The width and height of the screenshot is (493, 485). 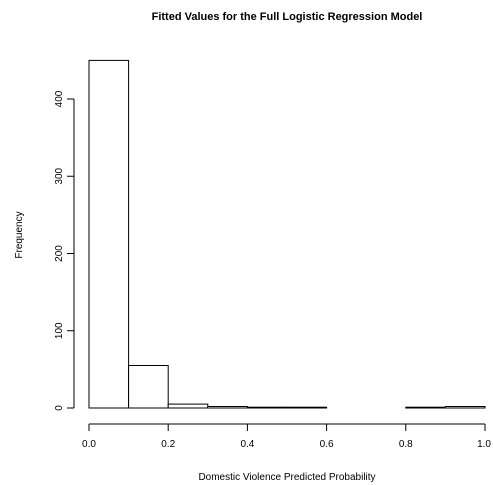 What do you see at coordinates (89, 444) in the screenshot?
I see `x-tick-label: 0.0` at bounding box center [89, 444].